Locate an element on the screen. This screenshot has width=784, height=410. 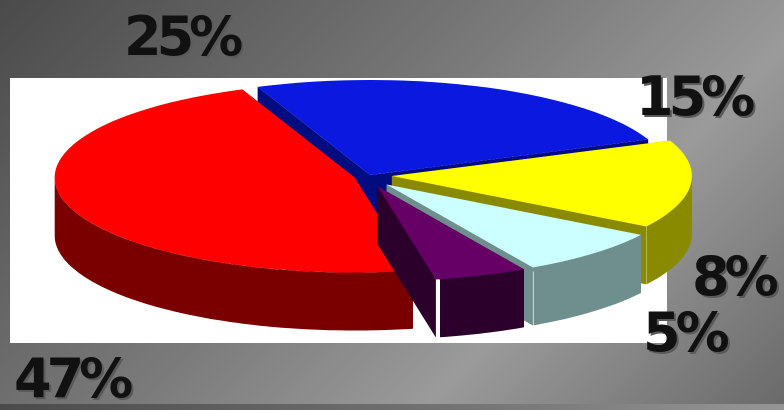
slice-label-25: 25% is located at coordinates (183, 36).